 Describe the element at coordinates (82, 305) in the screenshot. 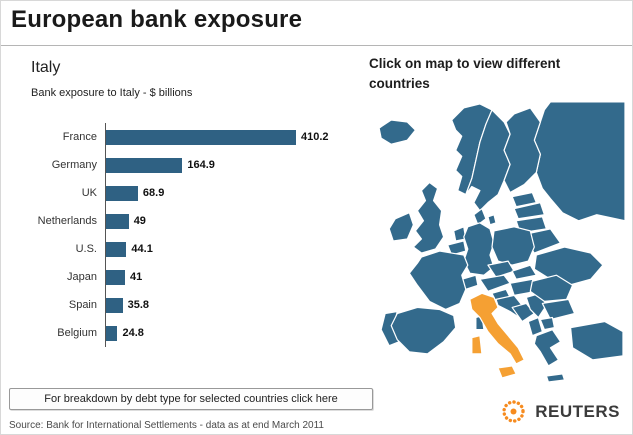

I see `bar-label: Spain` at that location.